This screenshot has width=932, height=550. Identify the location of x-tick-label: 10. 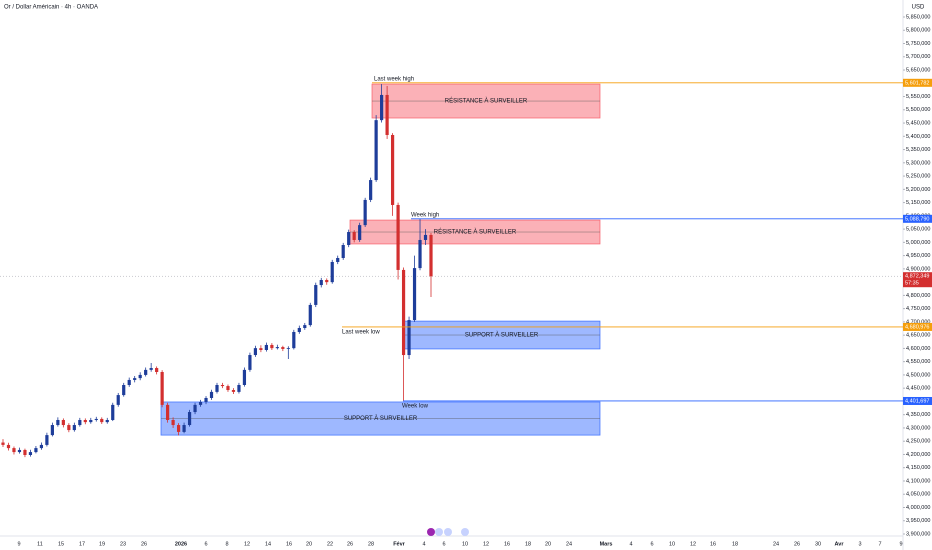
(465, 544).